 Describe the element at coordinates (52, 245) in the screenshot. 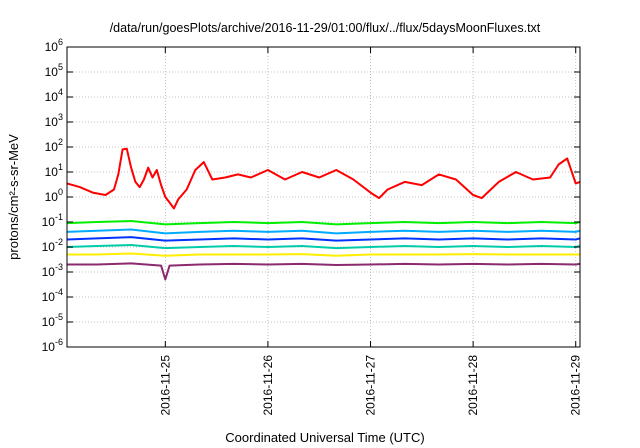

I see `y-tick-label: 10⁻²` at that location.